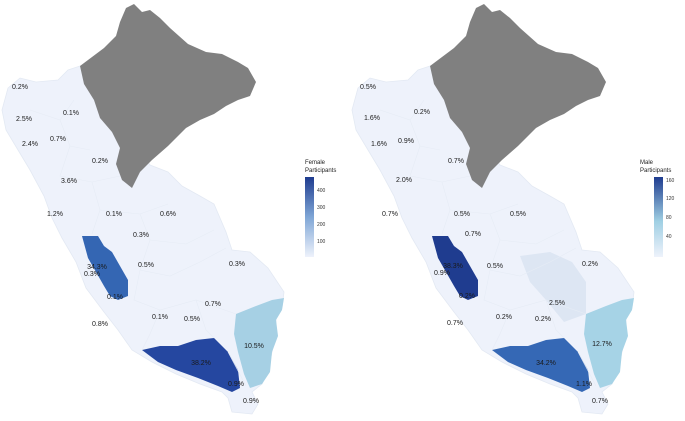 The width and height of the screenshot is (685, 421). I want to click on region-percent-label: 0.6%, so click(168, 214).